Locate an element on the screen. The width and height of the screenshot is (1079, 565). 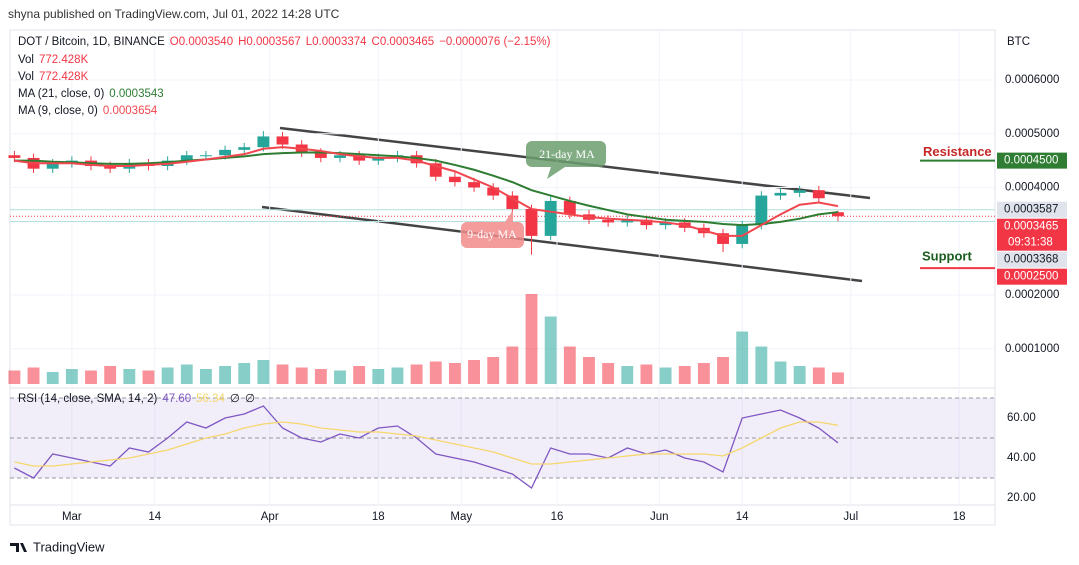
x-tick-label: Jul is located at coordinates (850, 517).